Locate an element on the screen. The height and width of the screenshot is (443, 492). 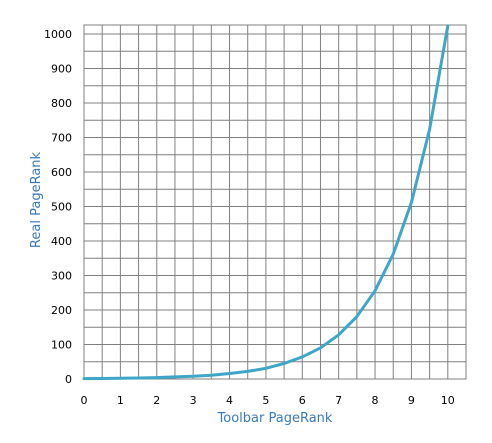
y-tick-label: 300 is located at coordinates (61, 276).